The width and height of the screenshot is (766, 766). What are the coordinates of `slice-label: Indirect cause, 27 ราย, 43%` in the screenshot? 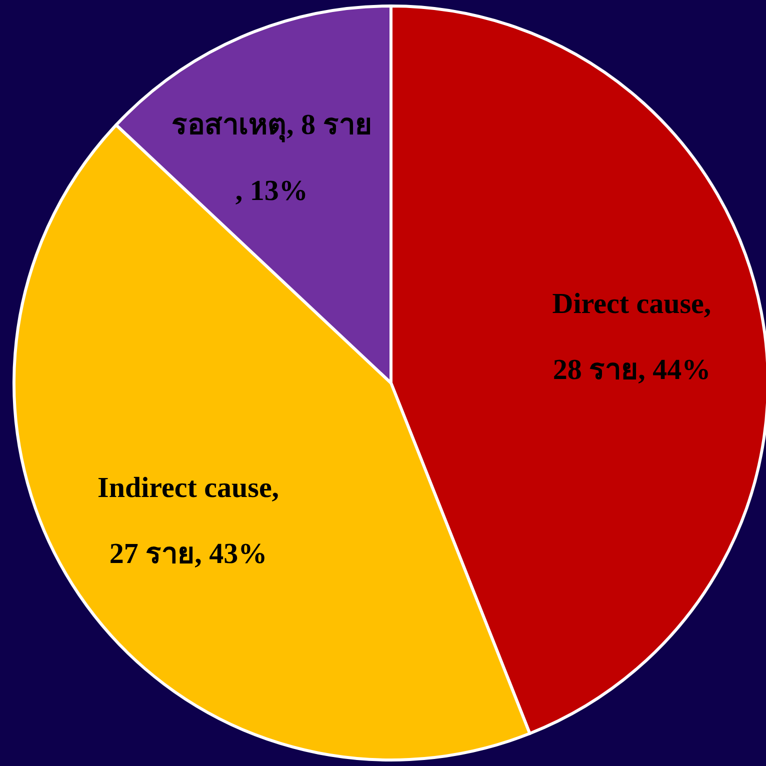 It's located at (189, 521).